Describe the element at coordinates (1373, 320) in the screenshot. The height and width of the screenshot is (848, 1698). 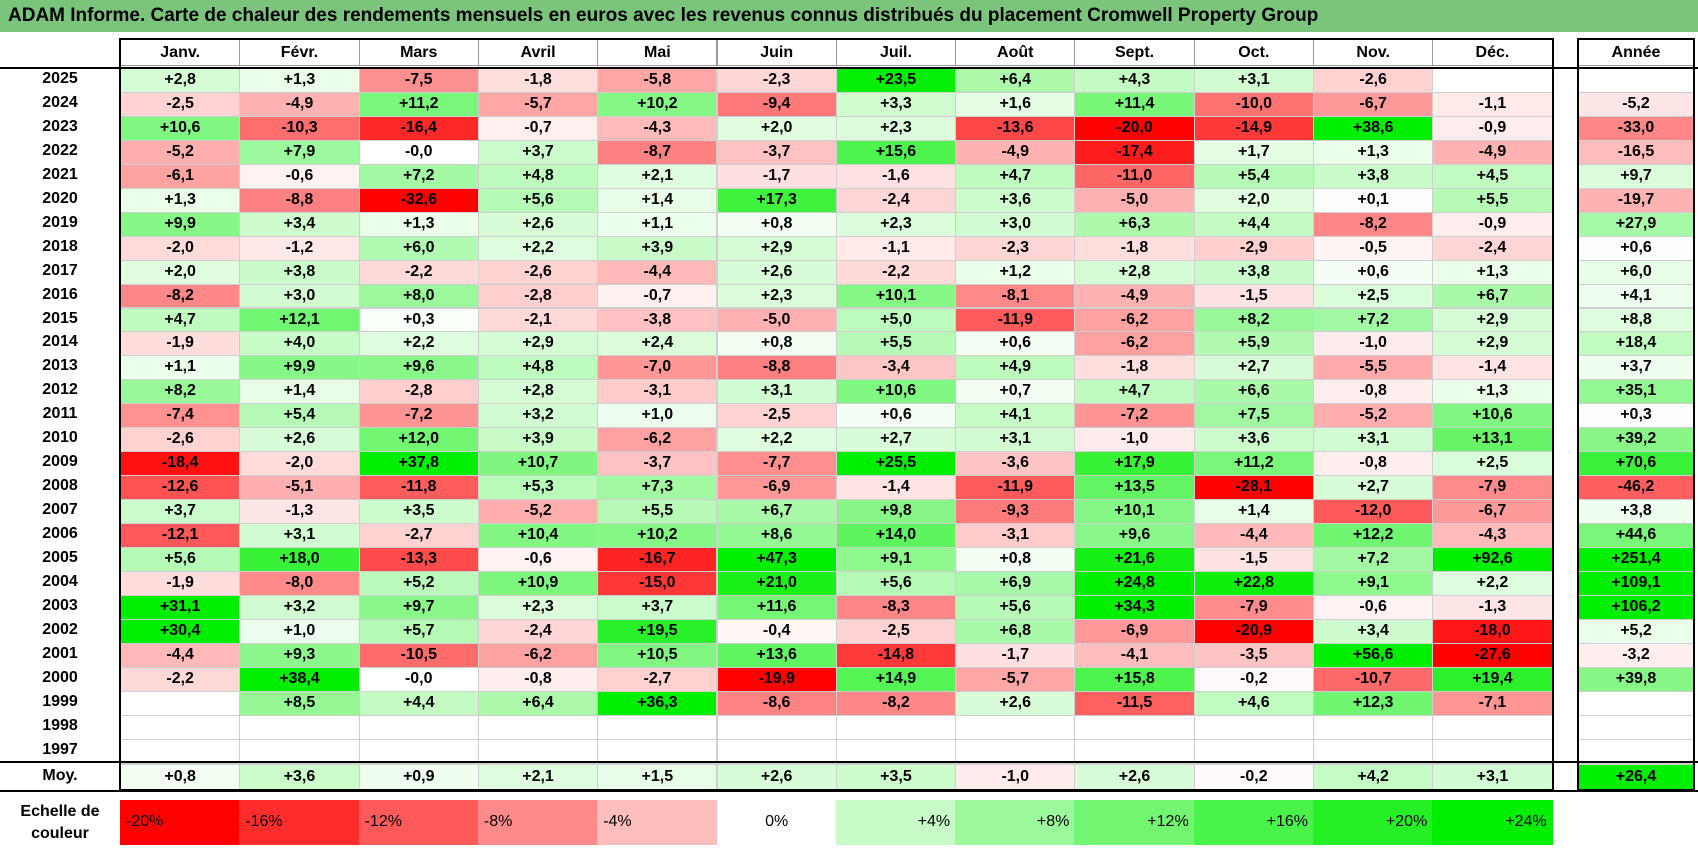
I see `heatmap-cell: +7,2` at that location.